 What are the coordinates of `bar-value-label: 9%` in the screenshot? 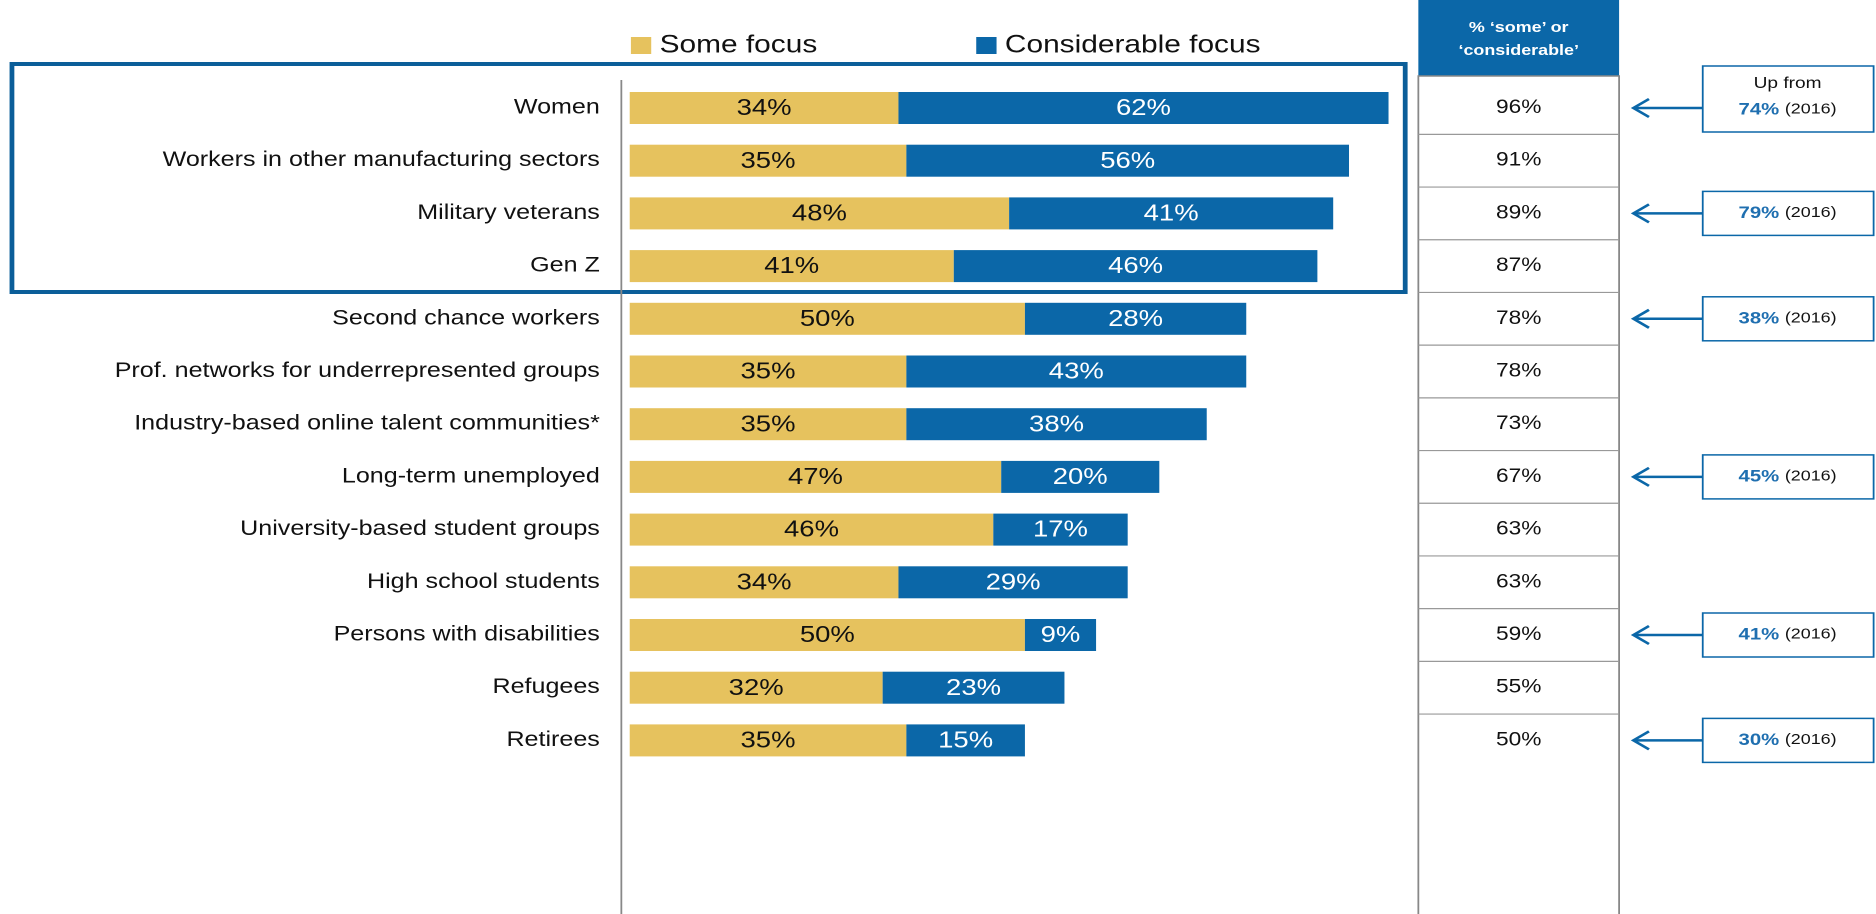 It's located at (1061, 634).